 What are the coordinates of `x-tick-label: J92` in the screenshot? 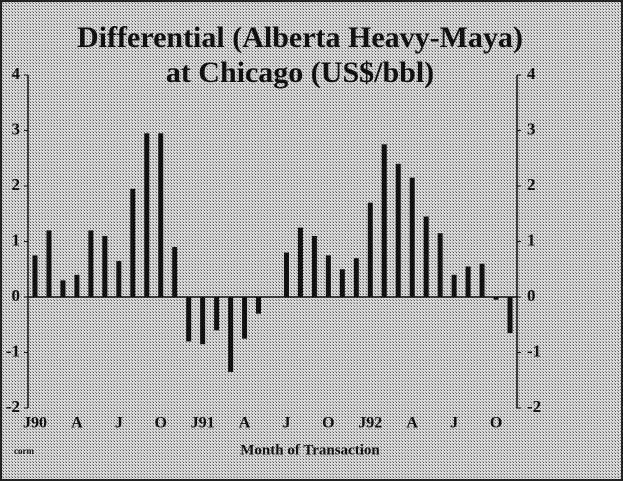 It's located at (370, 423).